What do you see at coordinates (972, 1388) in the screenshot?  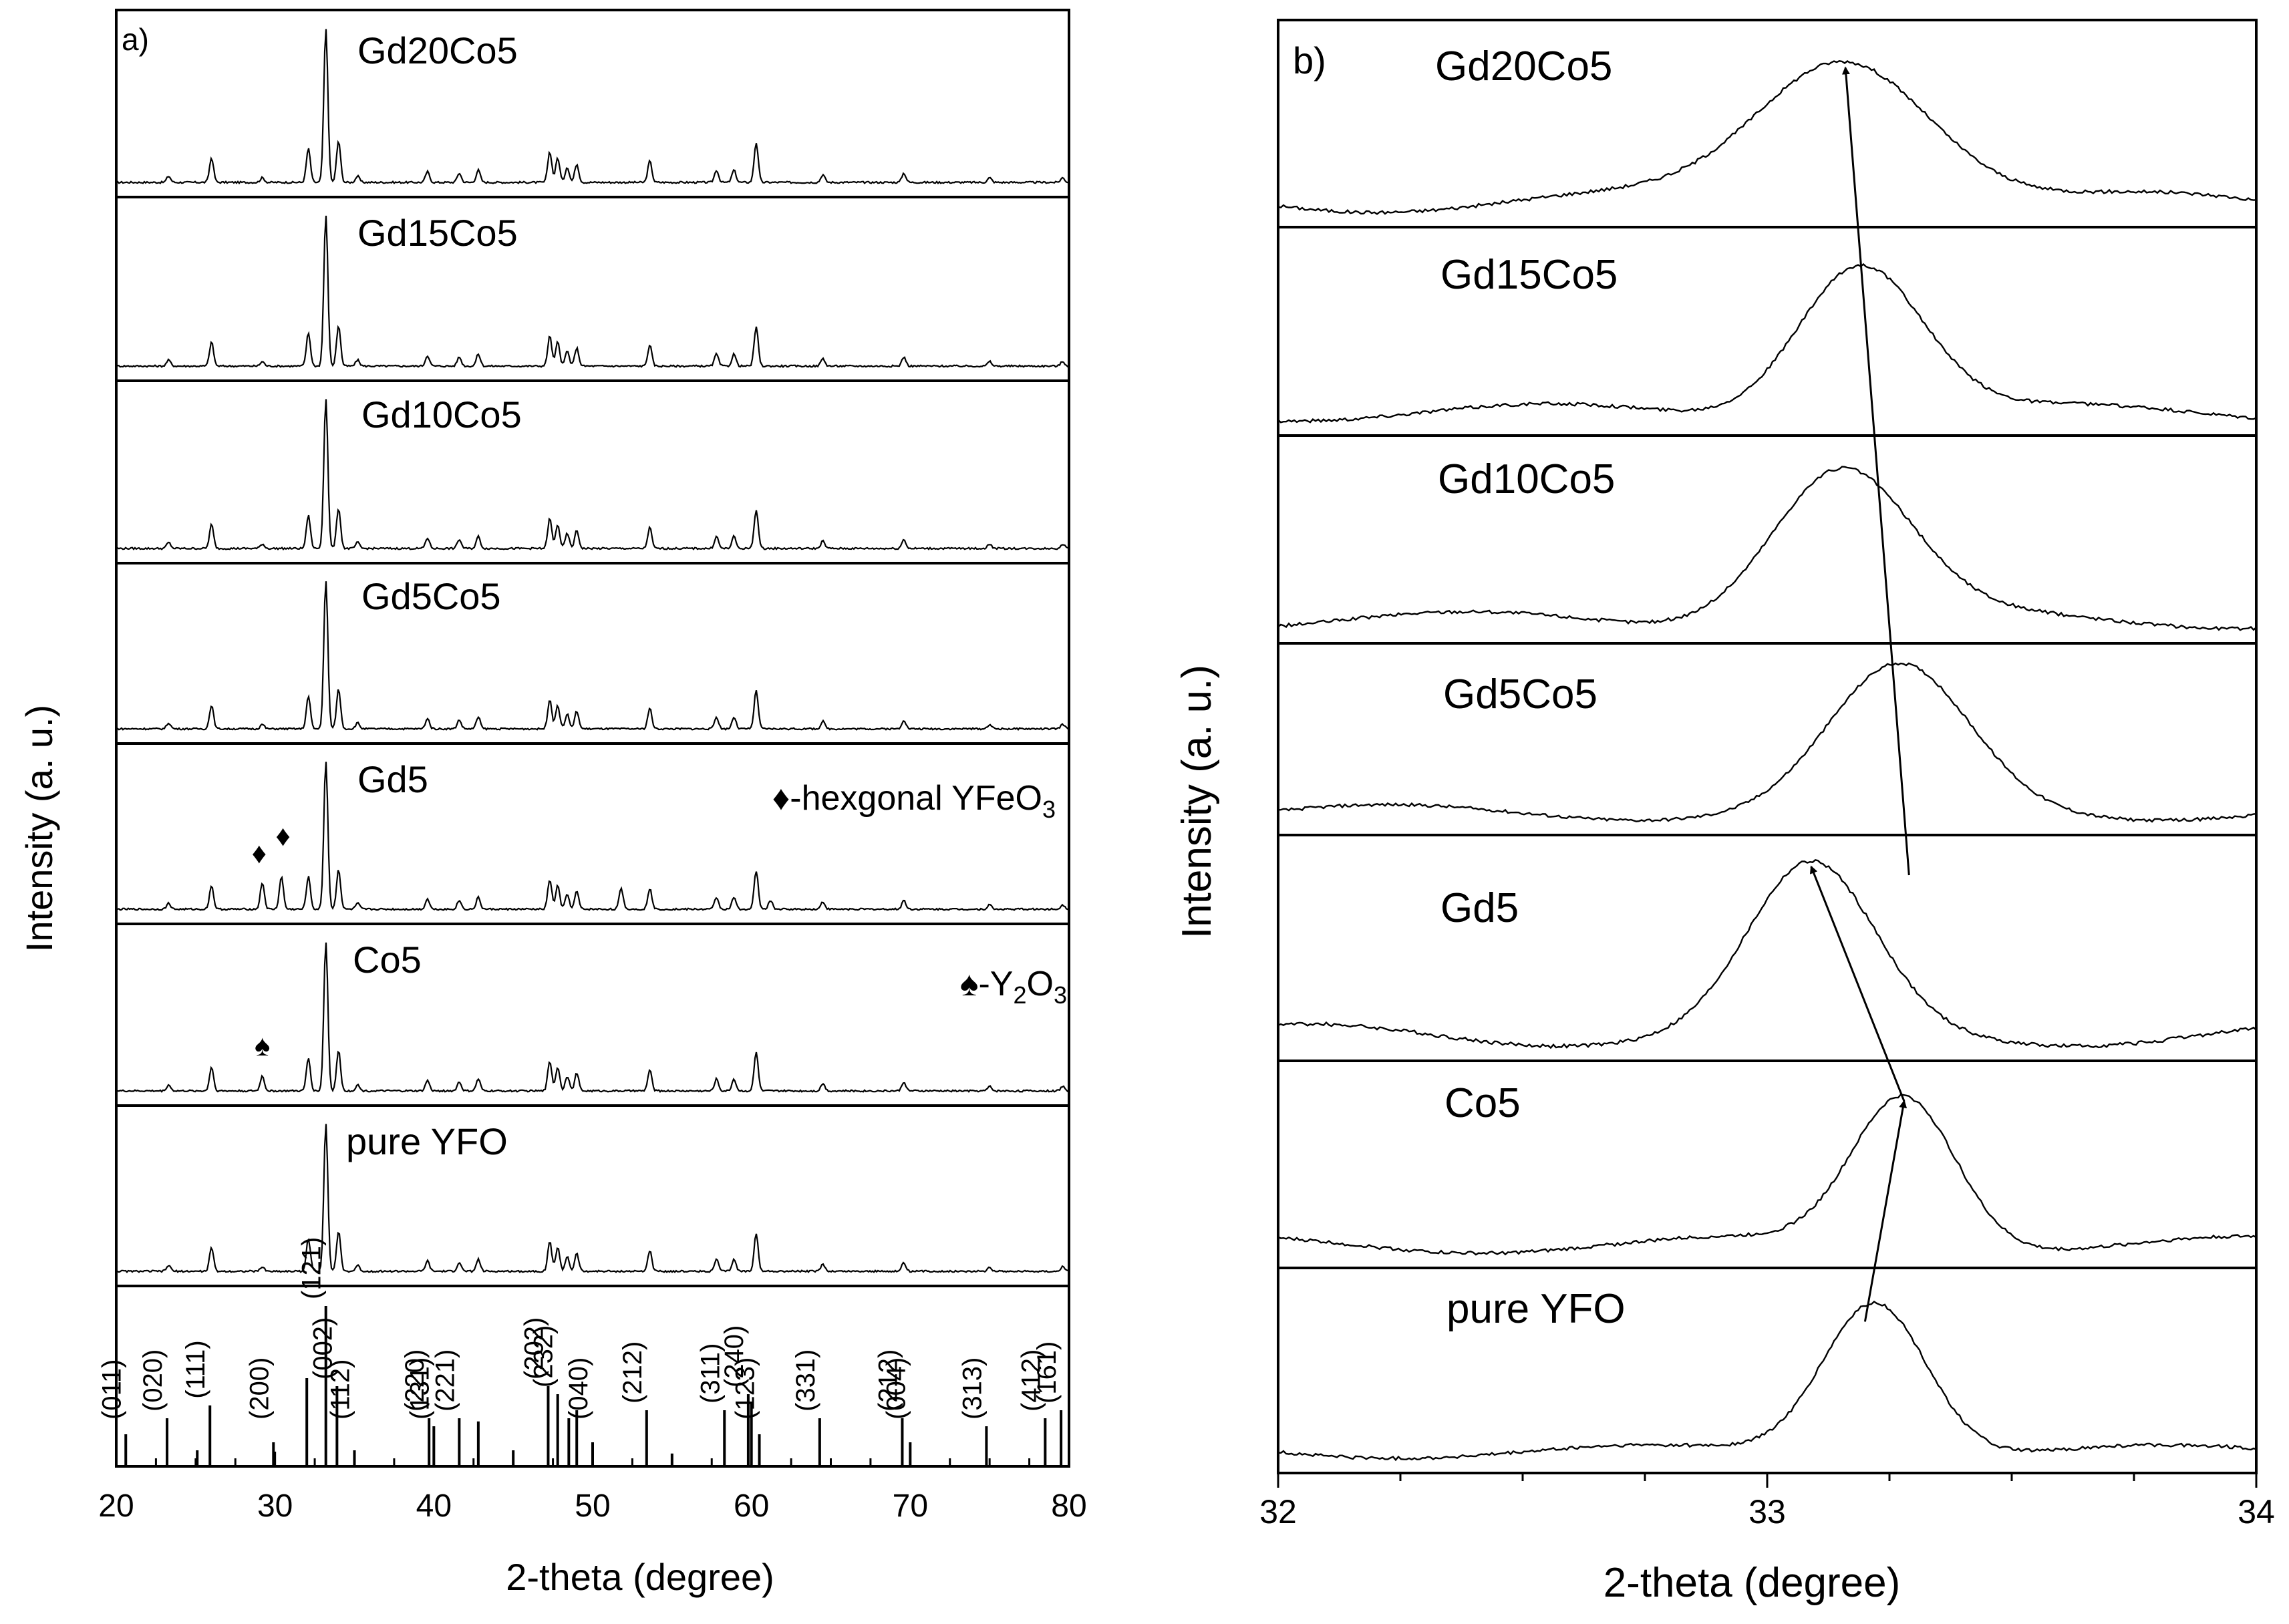 I see `reference-line-label: (313)` at bounding box center [972, 1388].